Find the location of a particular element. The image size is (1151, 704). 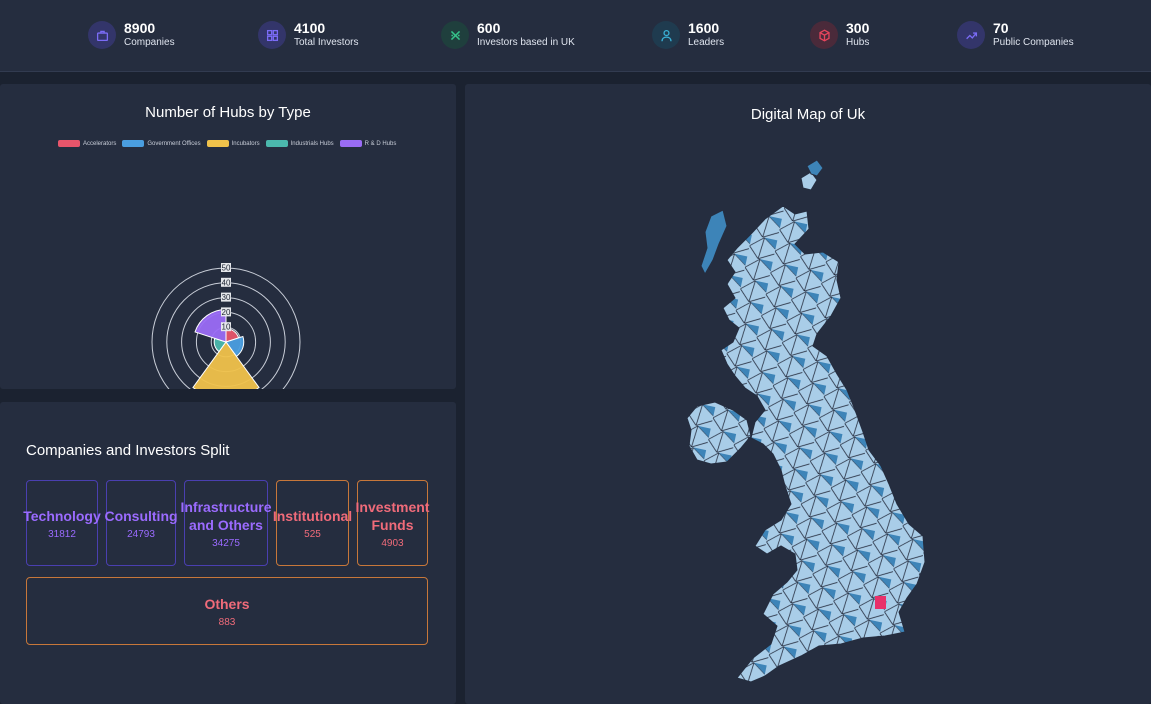

stat-value: 4100 is located at coordinates (310, 28).